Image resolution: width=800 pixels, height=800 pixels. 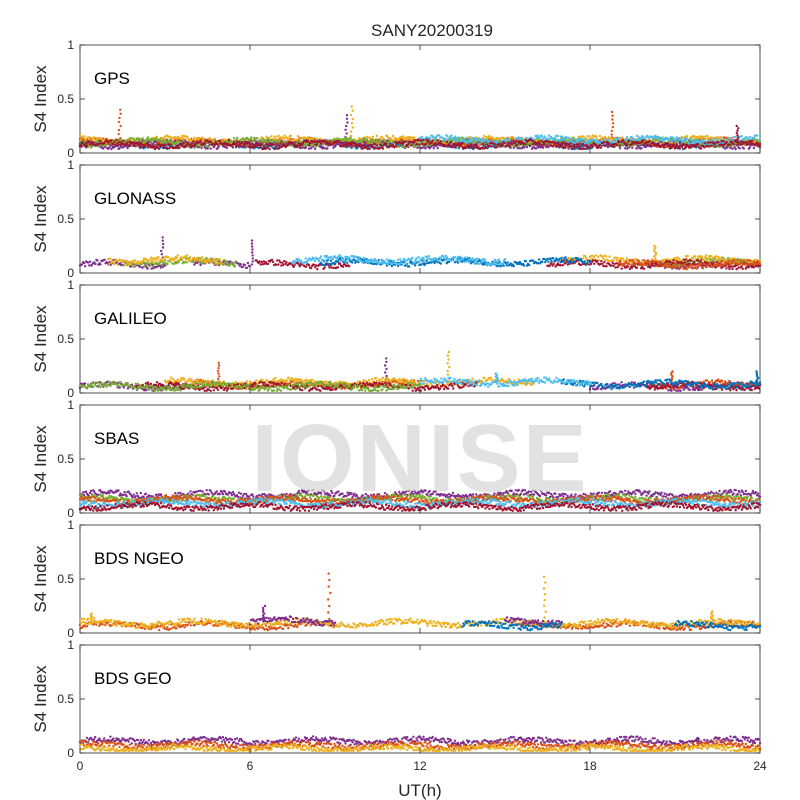 I want to click on y-tick-label: 0.5, so click(x=65, y=99).